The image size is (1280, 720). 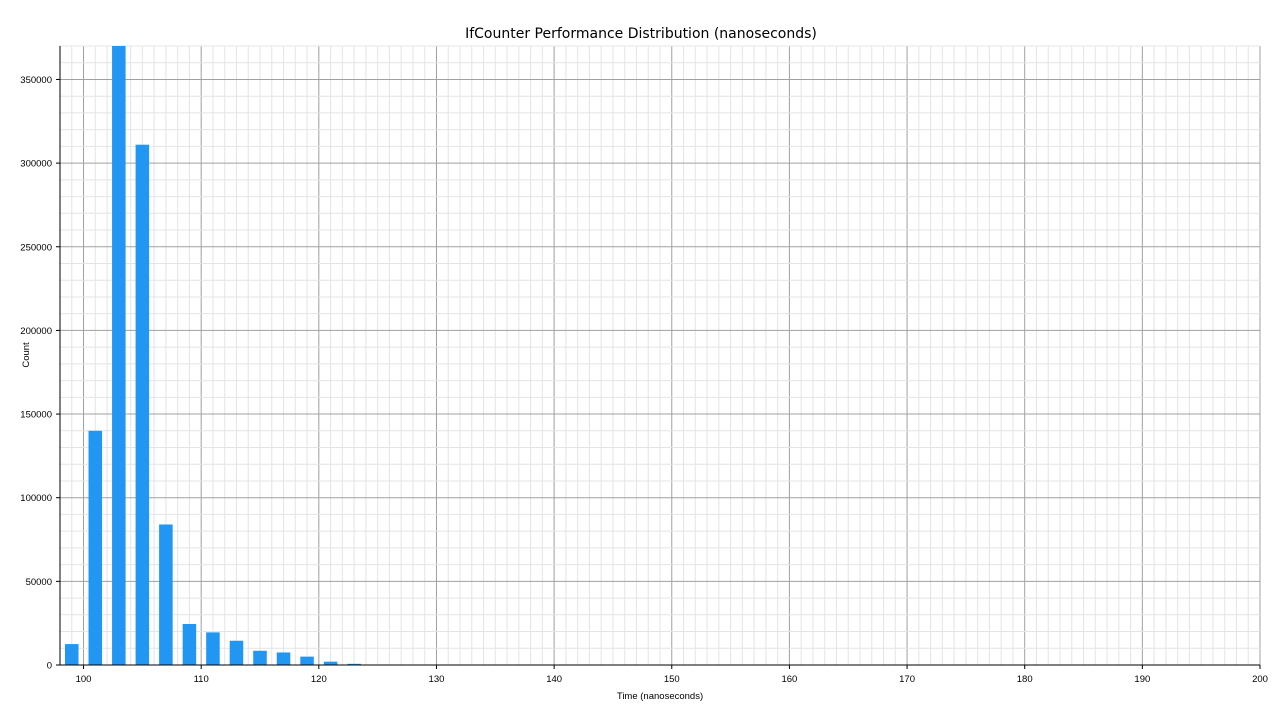 What do you see at coordinates (84, 679) in the screenshot?
I see `x-tick-label: 100` at bounding box center [84, 679].